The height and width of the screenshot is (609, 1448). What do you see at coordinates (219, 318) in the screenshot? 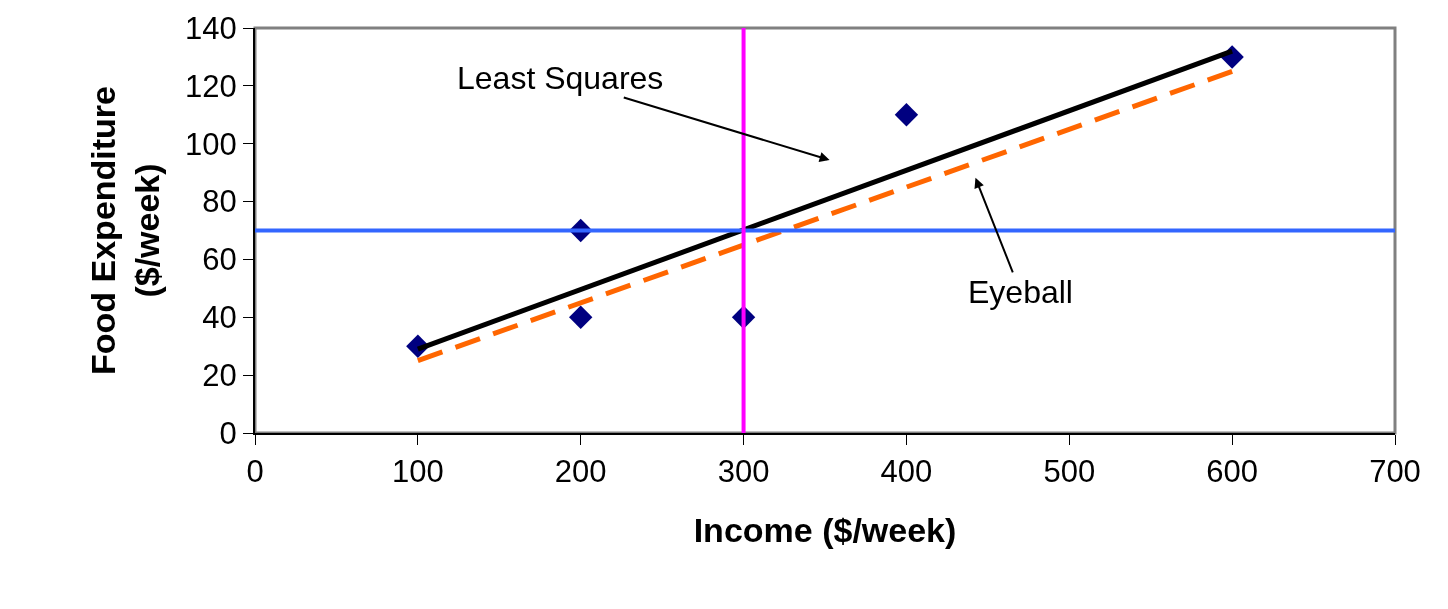
I see `y-tick-label: 40` at bounding box center [219, 318].